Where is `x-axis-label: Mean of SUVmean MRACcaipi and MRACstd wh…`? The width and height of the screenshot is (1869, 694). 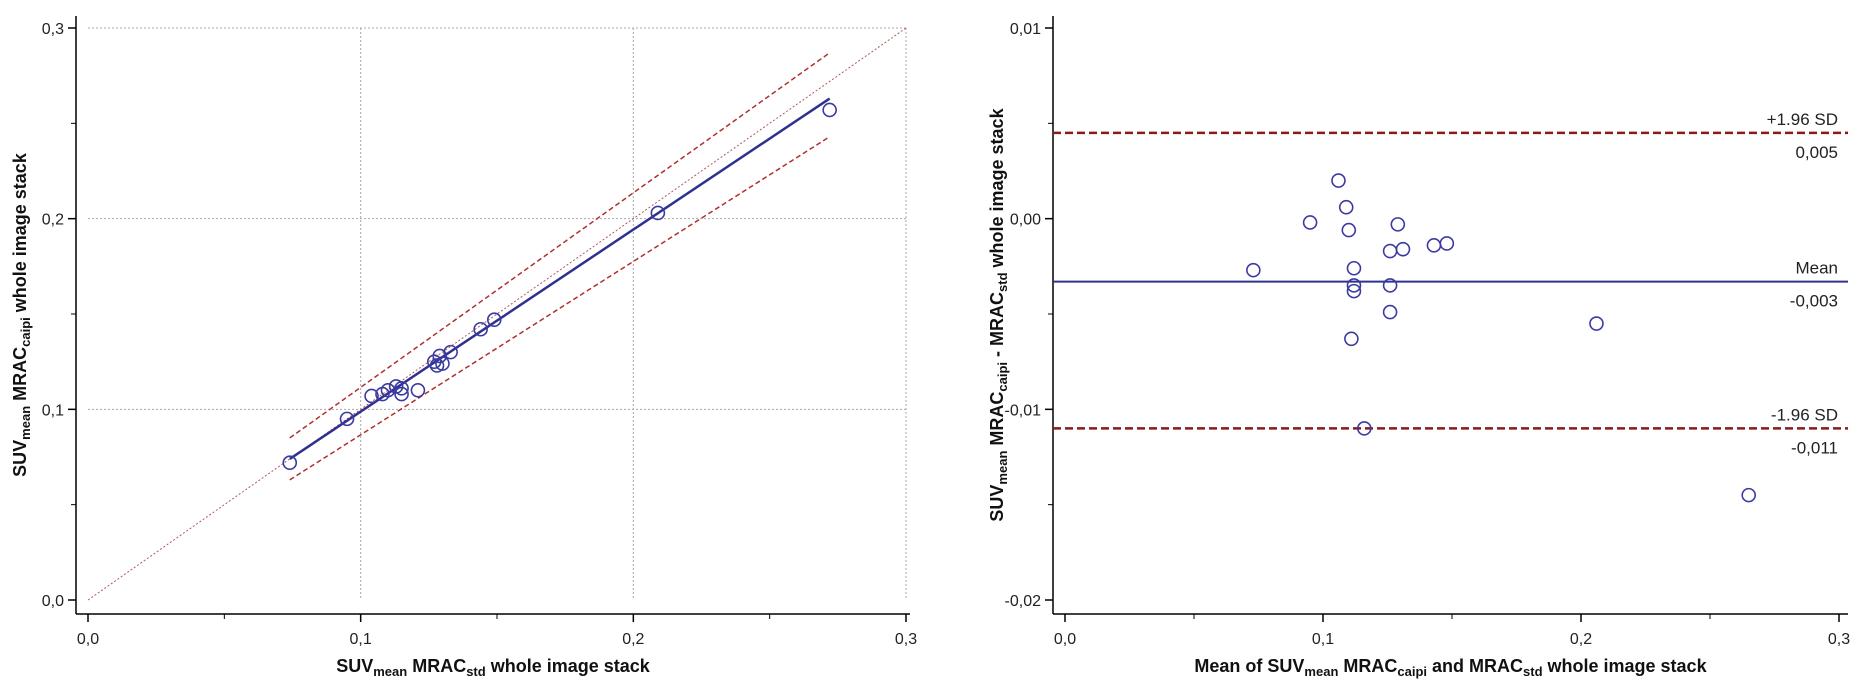
x-axis-label: Mean of SUVmean MRACcaipi and MRACstd wh… is located at coordinates (1450, 667).